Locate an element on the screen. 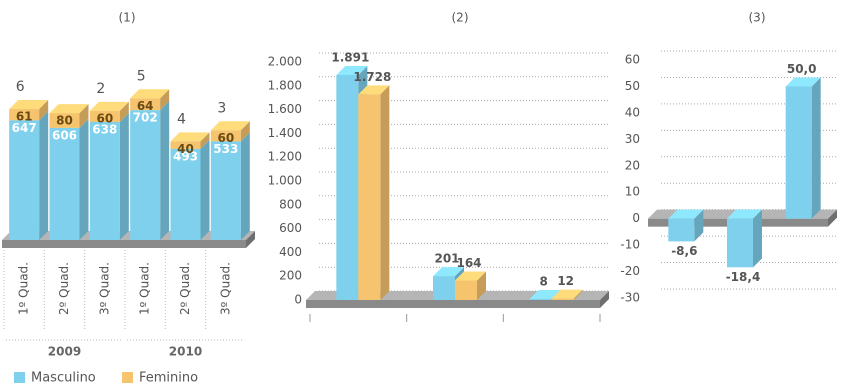  value-label: -8,6 is located at coordinates (684, 251).